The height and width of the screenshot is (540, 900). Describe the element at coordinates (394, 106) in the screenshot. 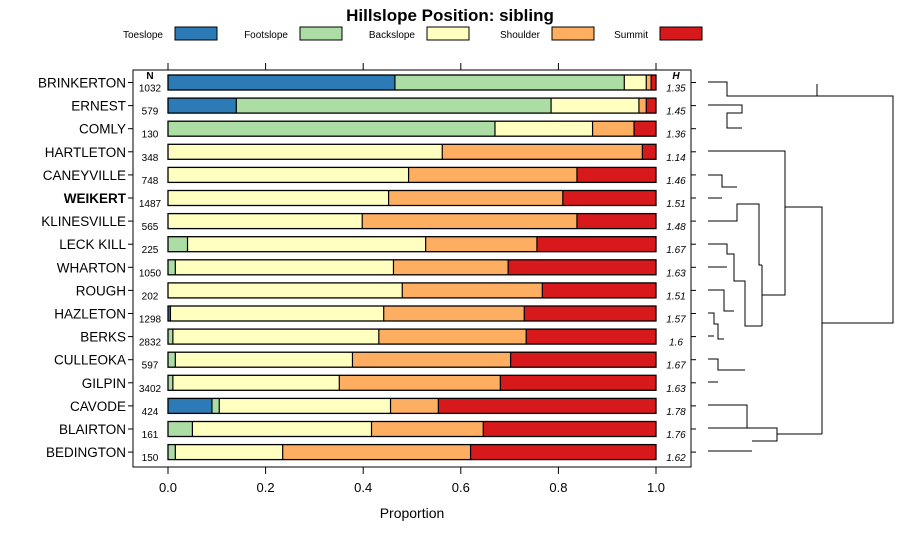

I see `bar-segment-ernest-footslope` at that location.